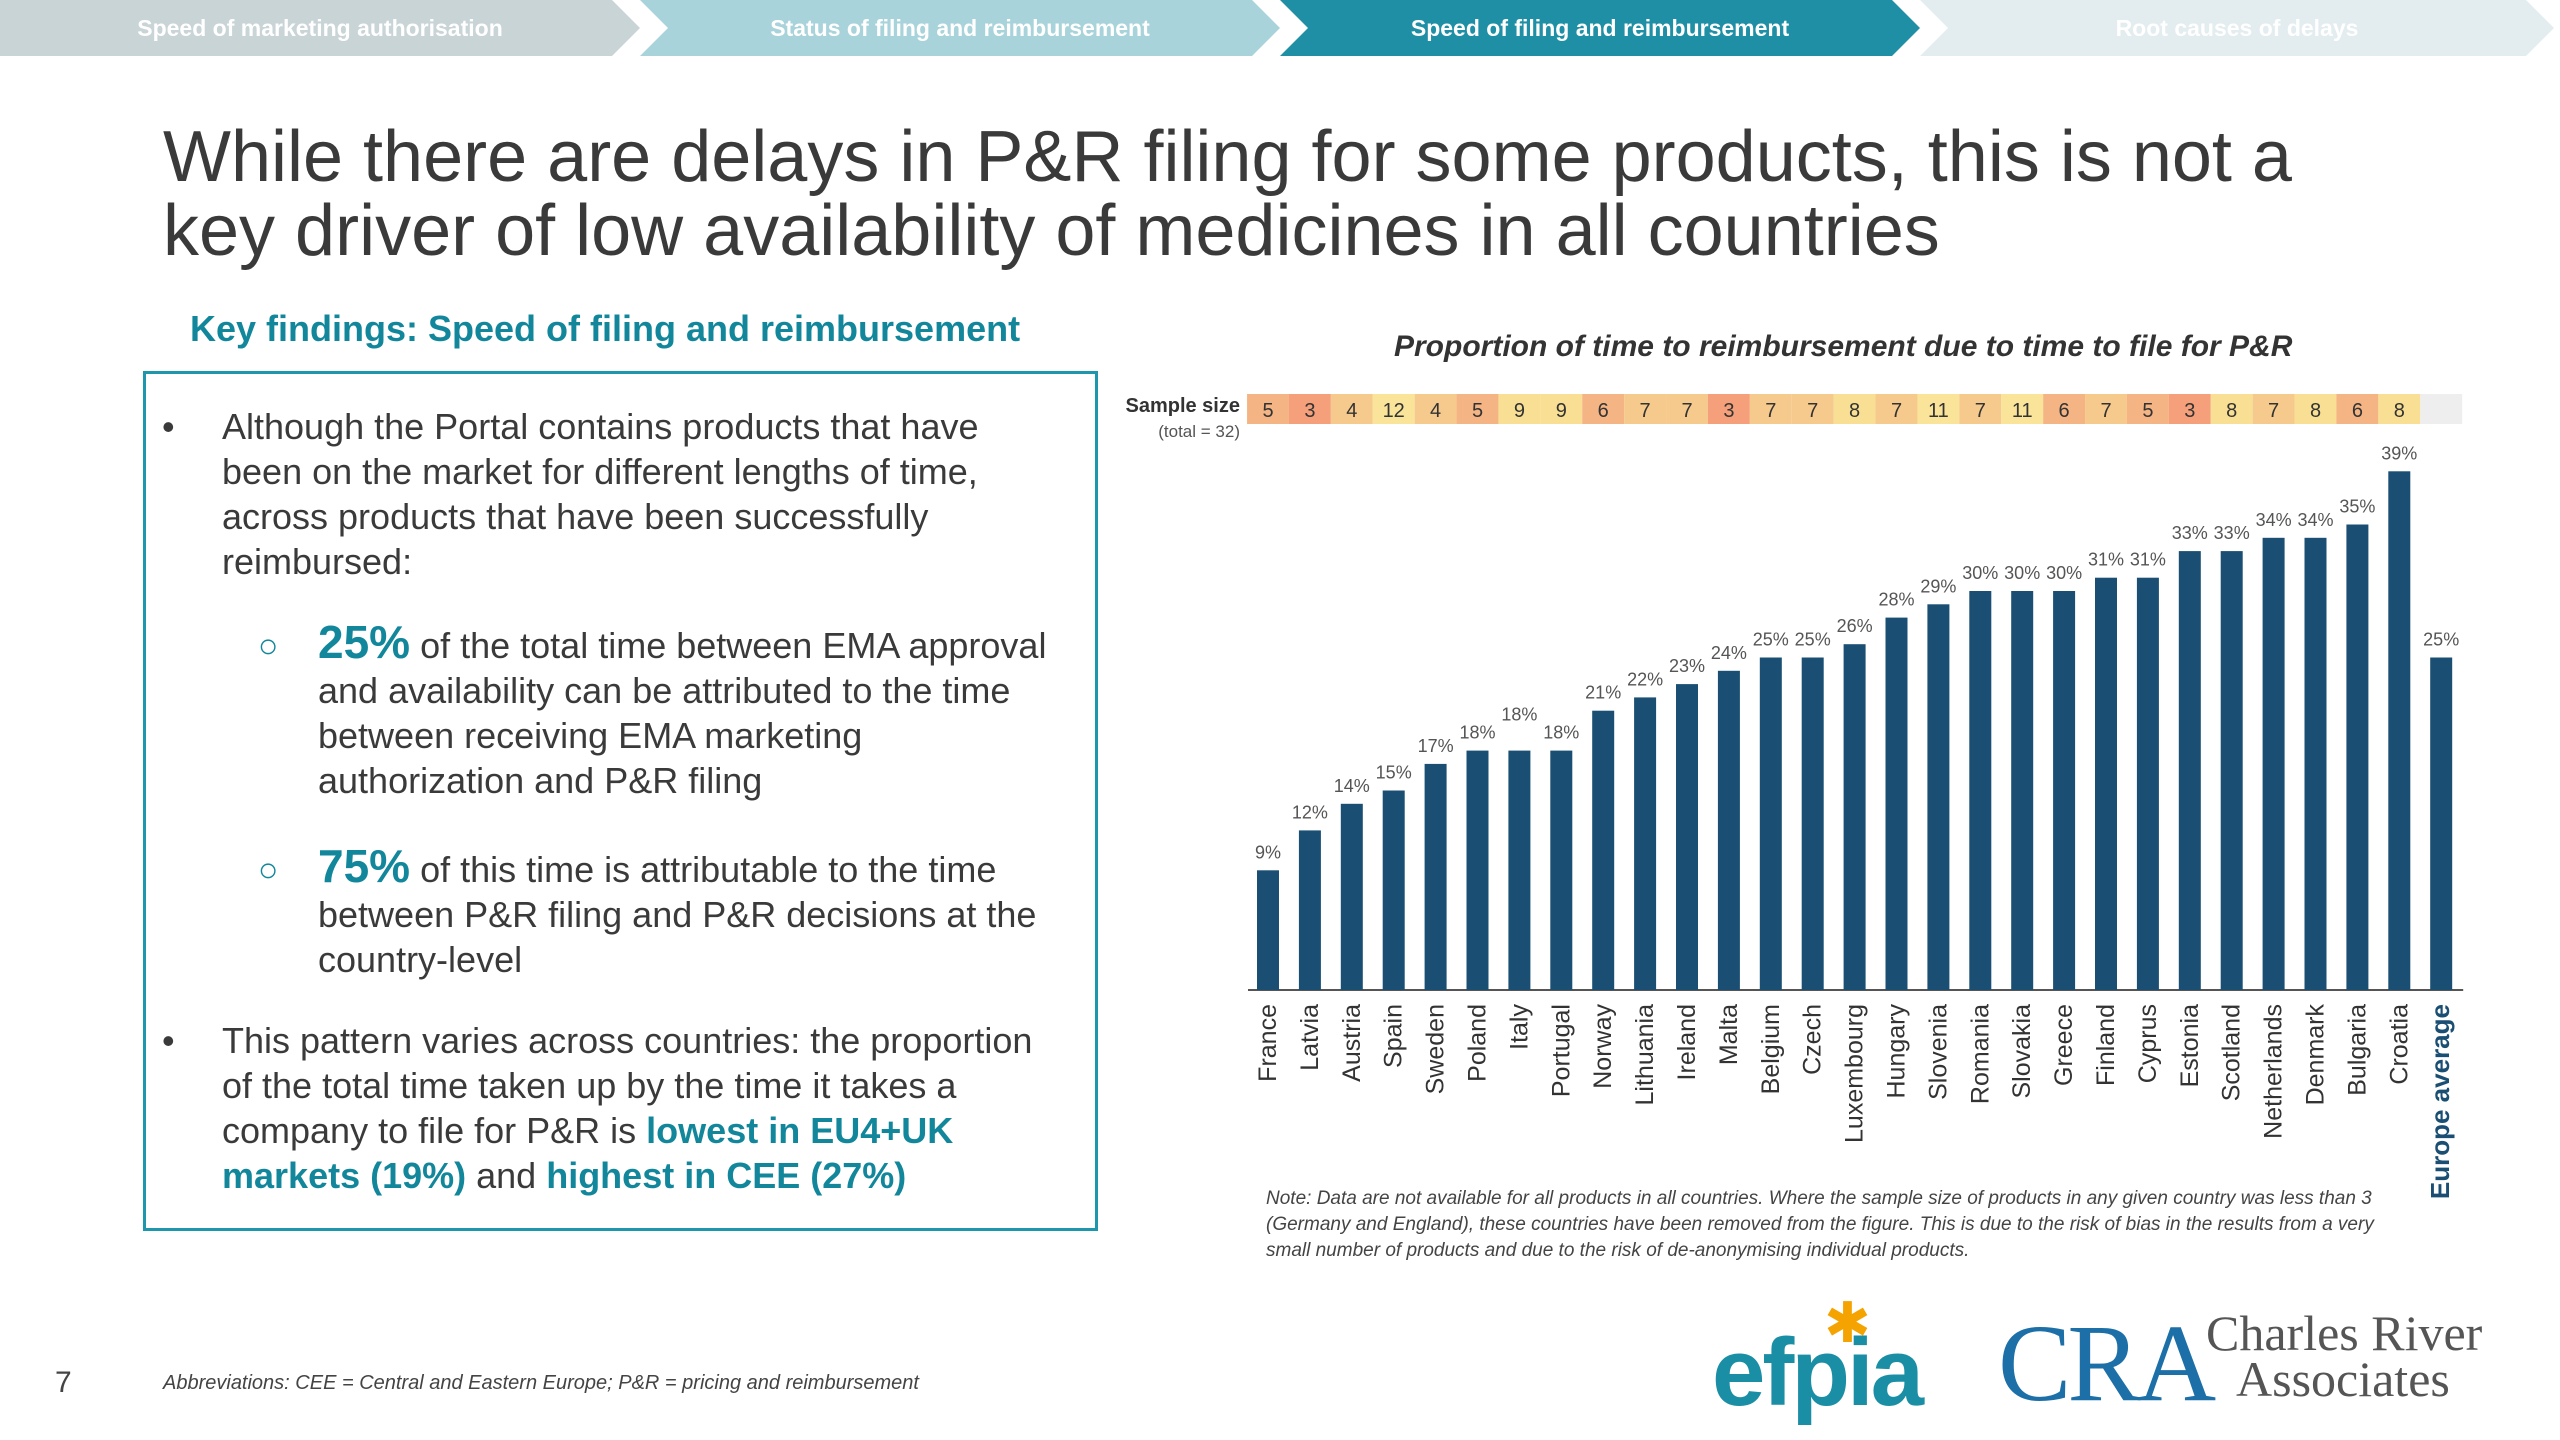 The width and height of the screenshot is (2560, 1440). What do you see at coordinates (1687, 666) in the screenshot?
I see `data-label: 23%` at bounding box center [1687, 666].